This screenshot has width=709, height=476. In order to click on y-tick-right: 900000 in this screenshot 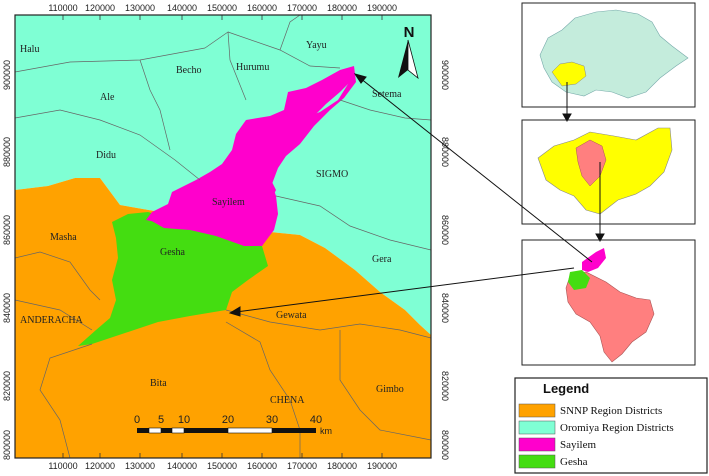, I will do `click(445, 75)`.